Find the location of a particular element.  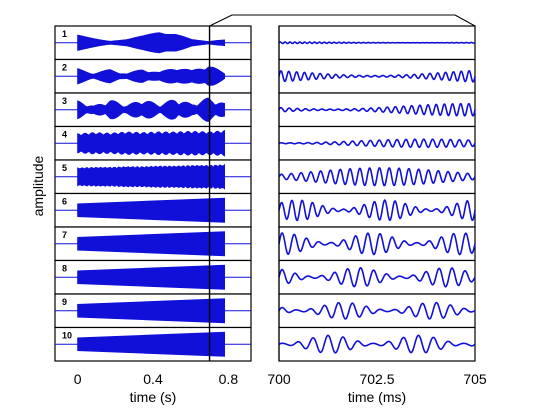

right-x-tick-label: 702.5 is located at coordinates (376, 379).